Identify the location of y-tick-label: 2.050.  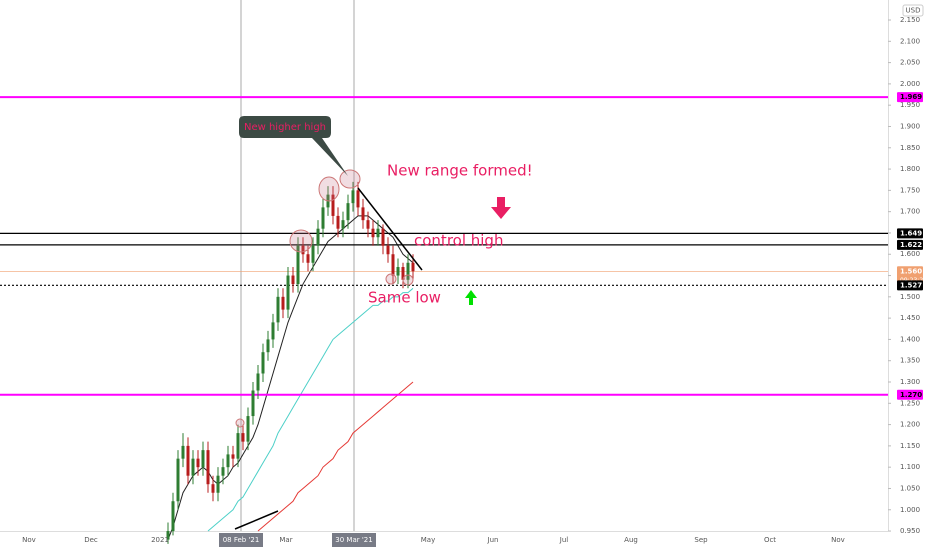
(910, 63).